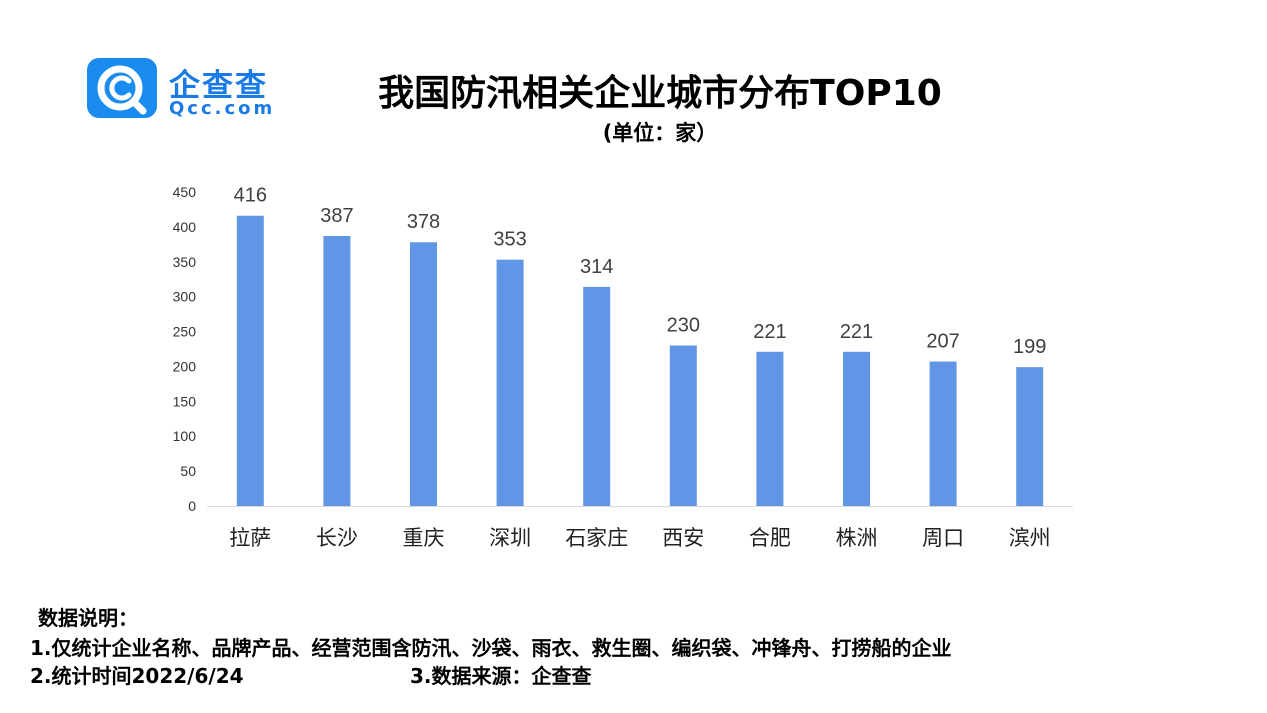  I want to click on y-tick-label: 450, so click(185, 192).